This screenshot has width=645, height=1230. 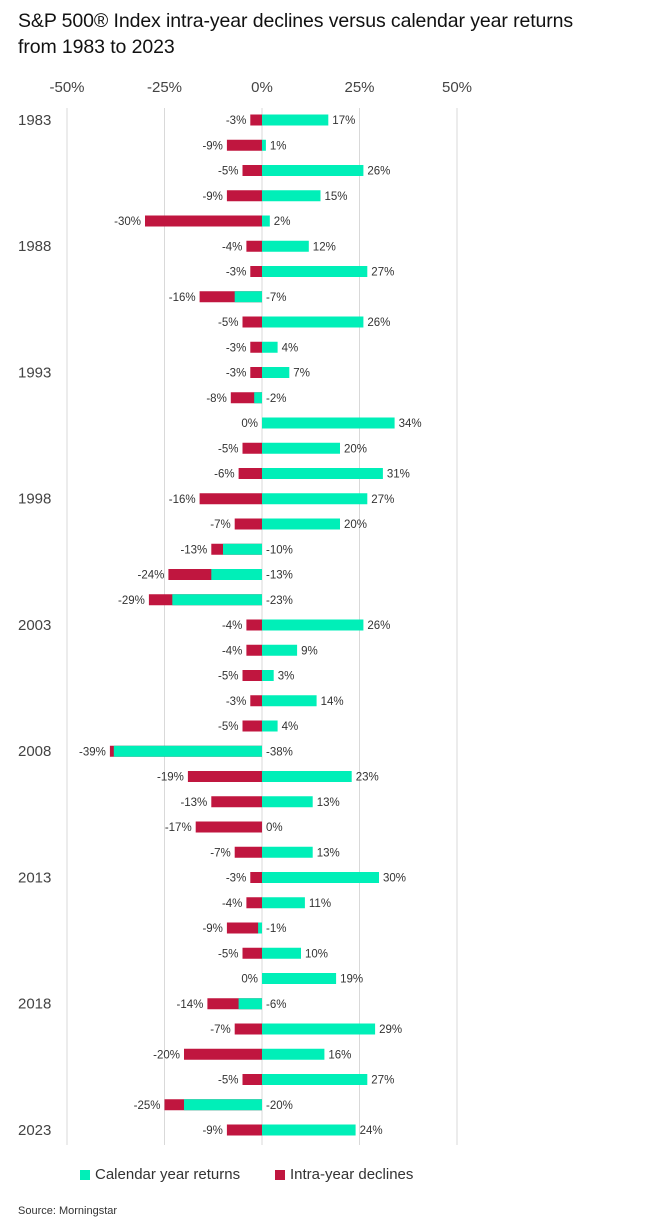 What do you see at coordinates (92, 752) in the screenshot?
I see `decline-label-2008: -39%` at bounding box center [92, 752].